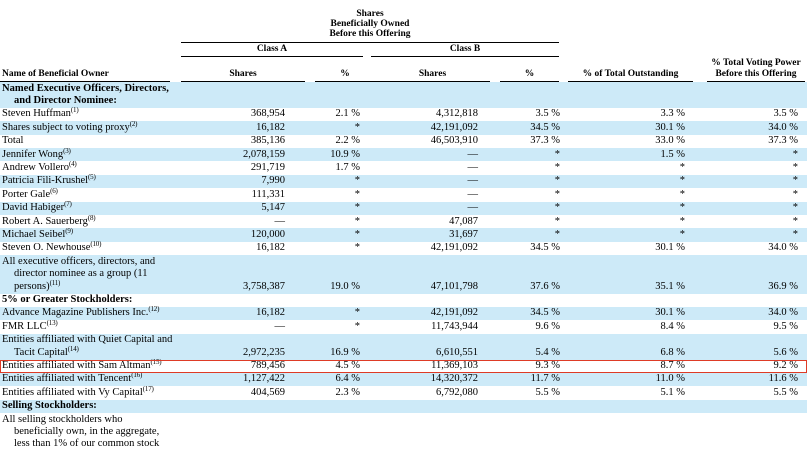 Image resolution: width=807 pixels, height=451 pixels. What do you see at coordinates (89, 181) in the screenshot?
I see `owner-name-cell: Patricia Fili-Krushel(5)` at bounding box center [89, 181].